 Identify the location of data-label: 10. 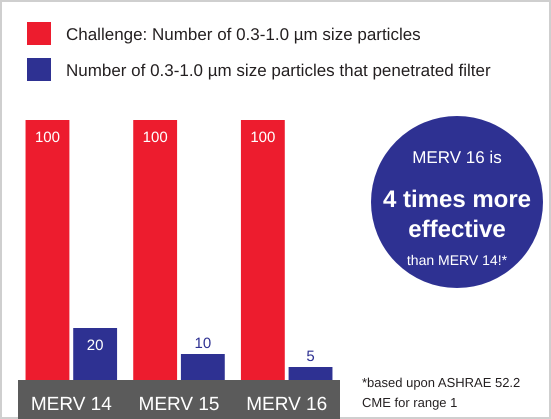
(203, 343).